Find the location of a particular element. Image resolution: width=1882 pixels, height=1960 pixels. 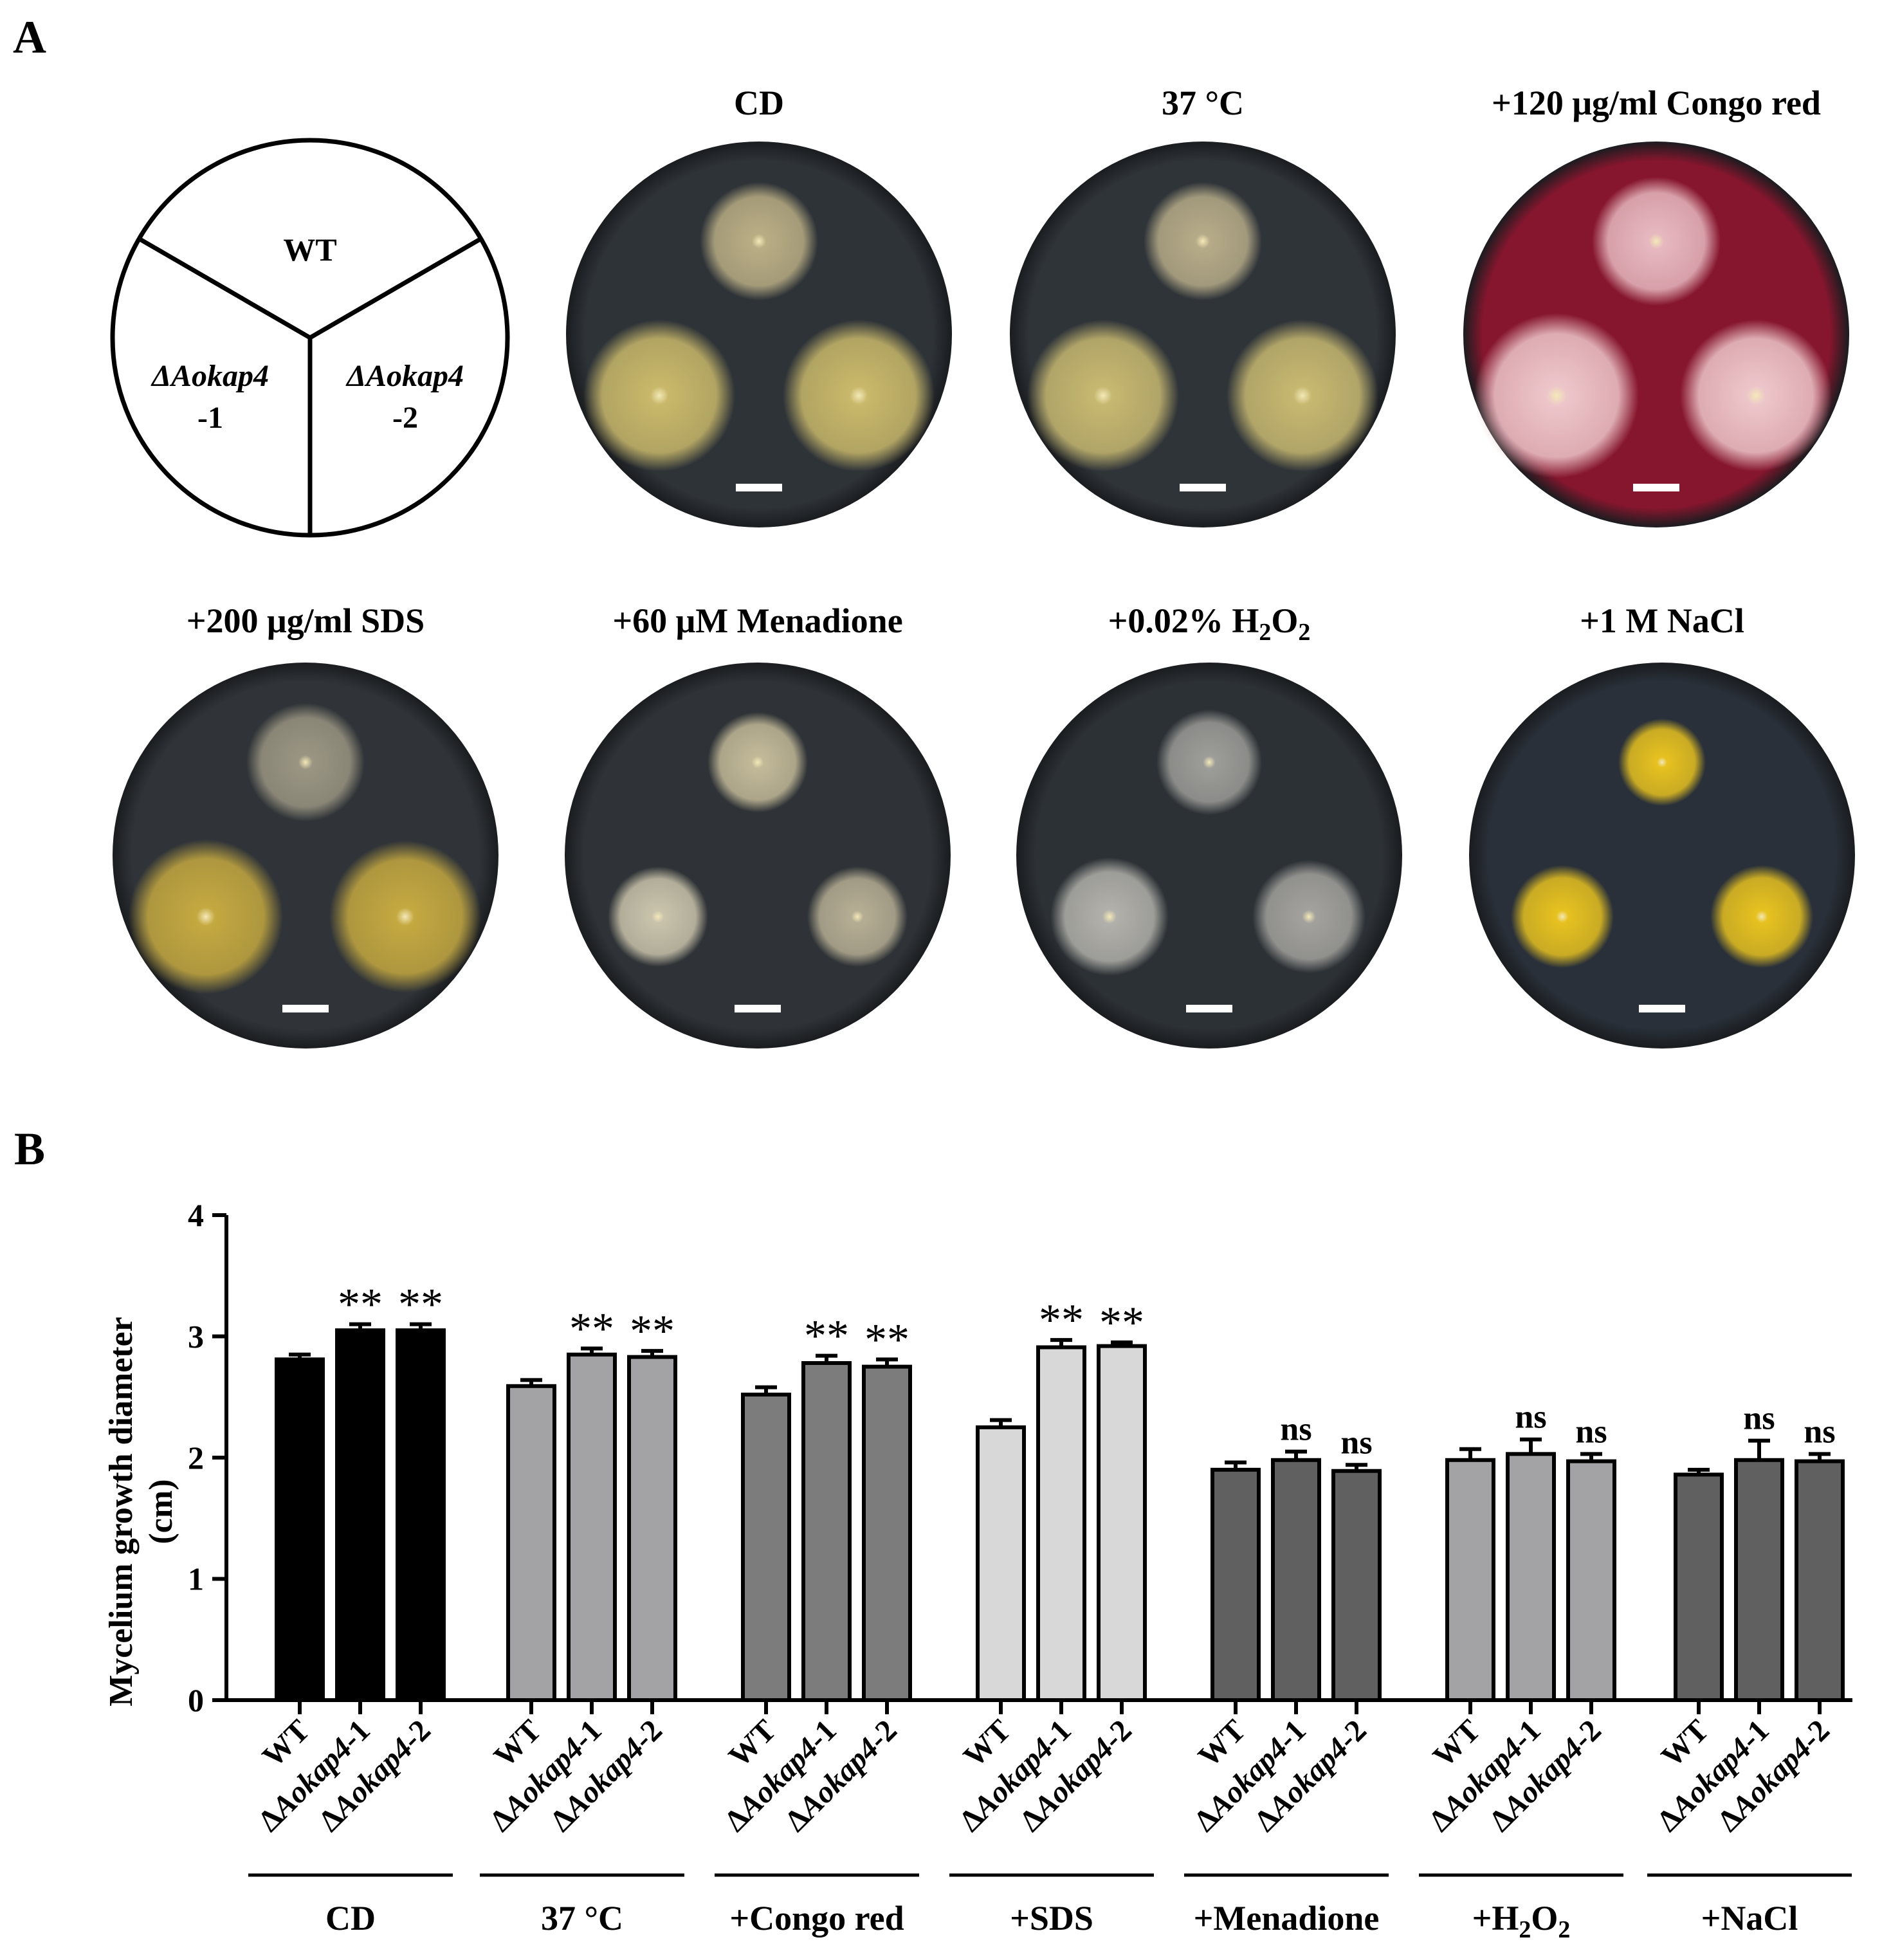

group-1: WT**ΔAokap4-1**ΔAokap4-237 °C is located at coordinates (582, 1620).